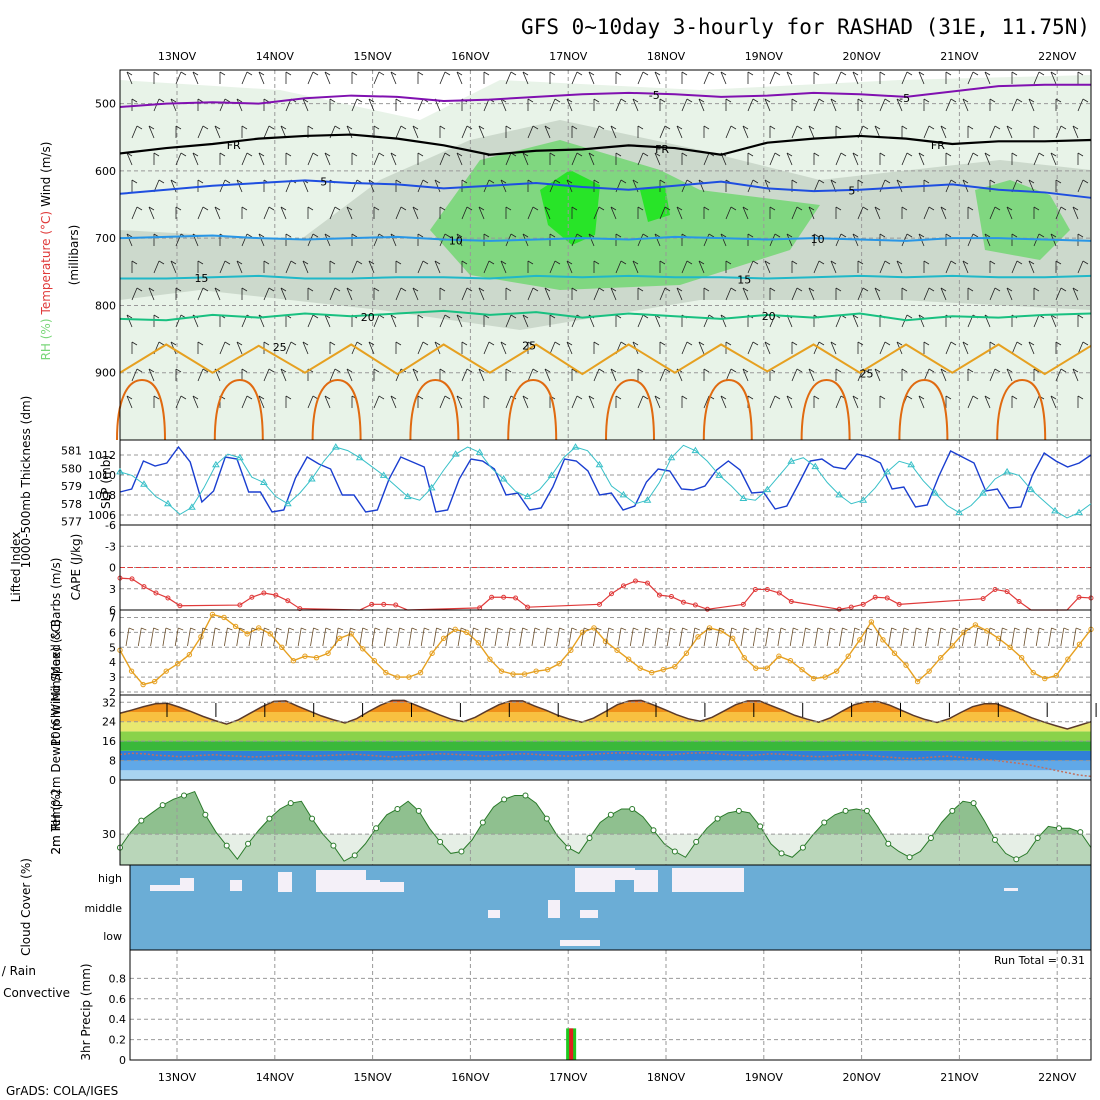 This screenshot has width=1100, height=1100. What do you see at coordinates (605, 238) in the screenshot?
I see `temperature-contour` at bounding box center [605, 238].